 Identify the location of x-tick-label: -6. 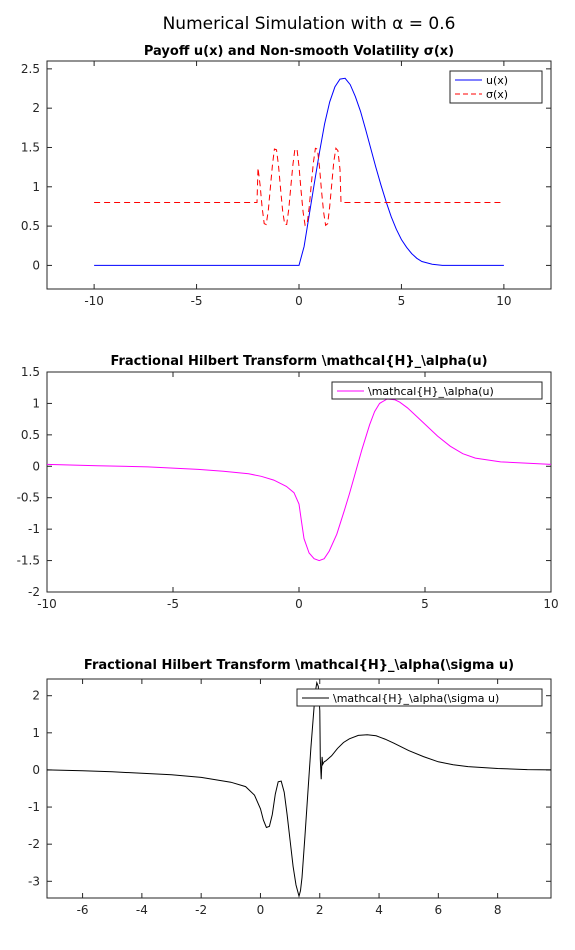
(83, 910).